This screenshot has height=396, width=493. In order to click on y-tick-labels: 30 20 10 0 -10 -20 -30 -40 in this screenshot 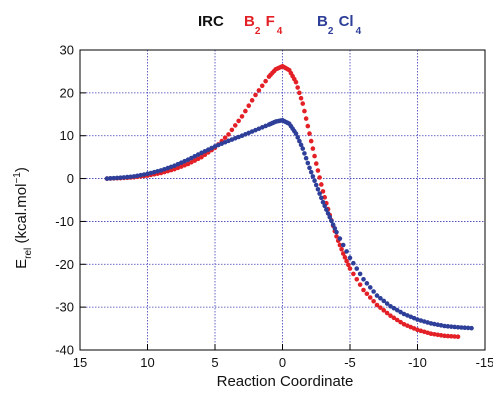, I will do `click(64, 200)`.